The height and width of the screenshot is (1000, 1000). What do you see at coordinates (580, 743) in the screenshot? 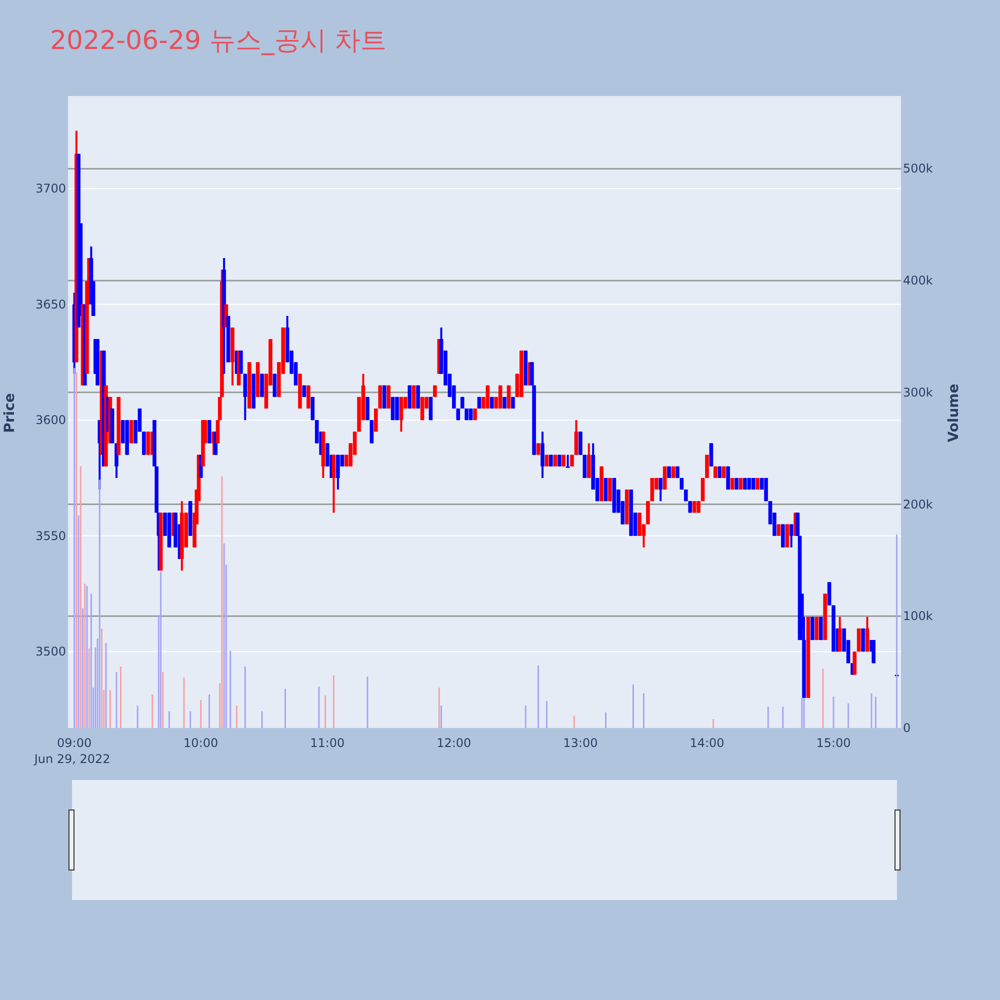
I see `x-tick-label: 13:00` at bounding box center [580, 743].